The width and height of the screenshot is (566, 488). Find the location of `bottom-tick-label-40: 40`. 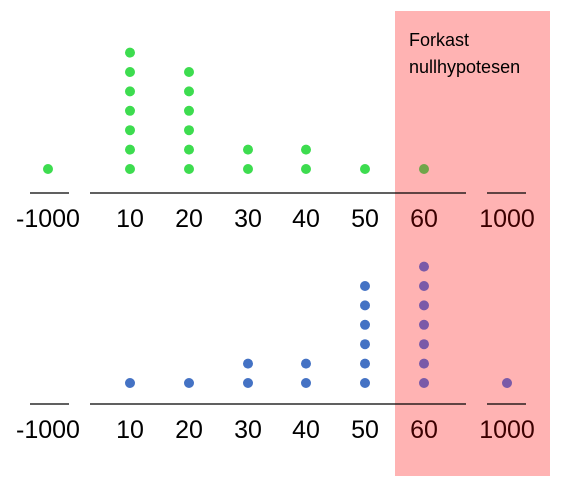

bottom-tick-label-40: 40 is located at coordinates (306, 430).